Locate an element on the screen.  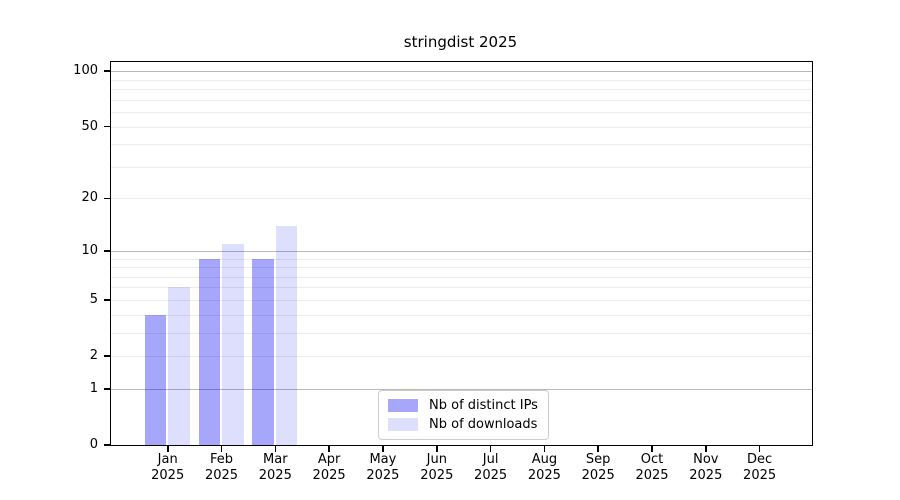
x-tick-label: Nov 2025 is located at coordinates (706, 468).